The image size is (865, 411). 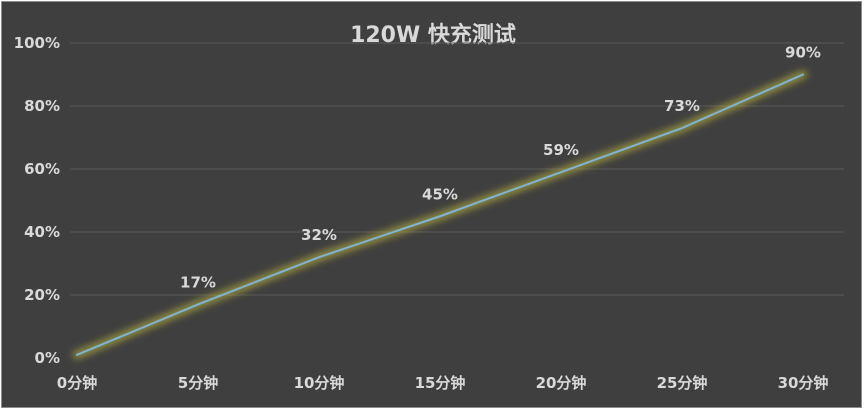 What do you see at coordinates (440, 194) in the screenshot?
I see `data-label: 45%` at bounding box center [440, 194].